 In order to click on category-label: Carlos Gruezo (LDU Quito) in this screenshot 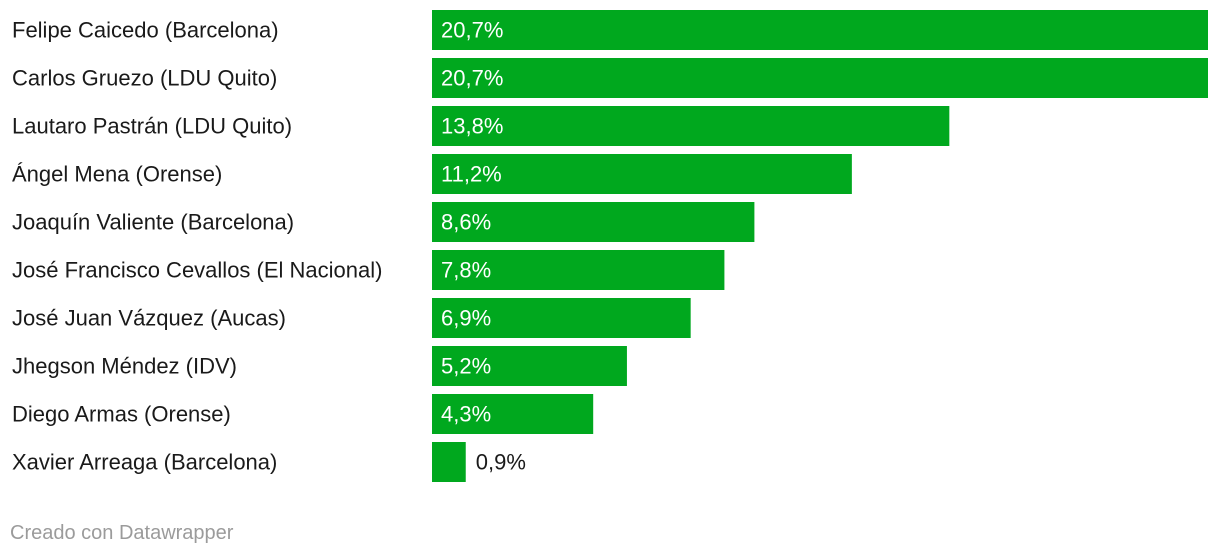, I will do `click(144, 78)`.